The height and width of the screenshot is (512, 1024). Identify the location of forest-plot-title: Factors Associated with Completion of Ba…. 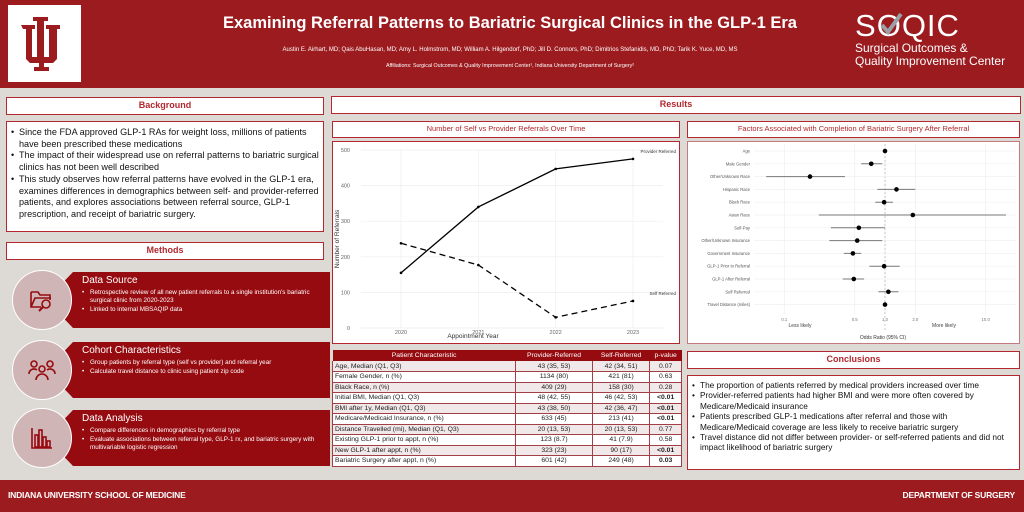
(853, 129).